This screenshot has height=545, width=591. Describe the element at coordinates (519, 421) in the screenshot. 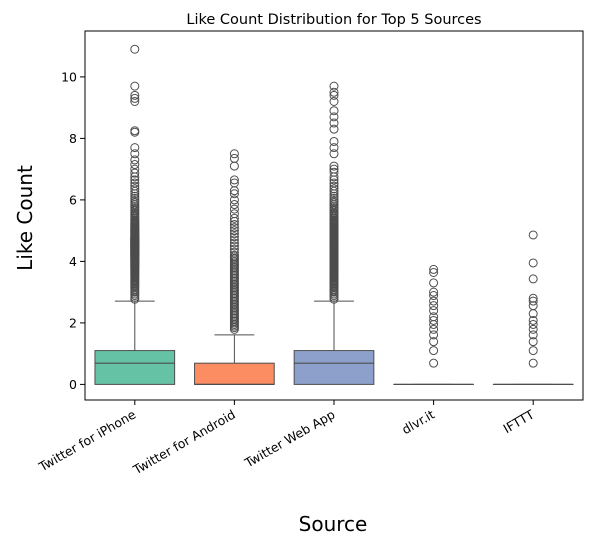

I see `x-tick-label: IFTTT` at that location.